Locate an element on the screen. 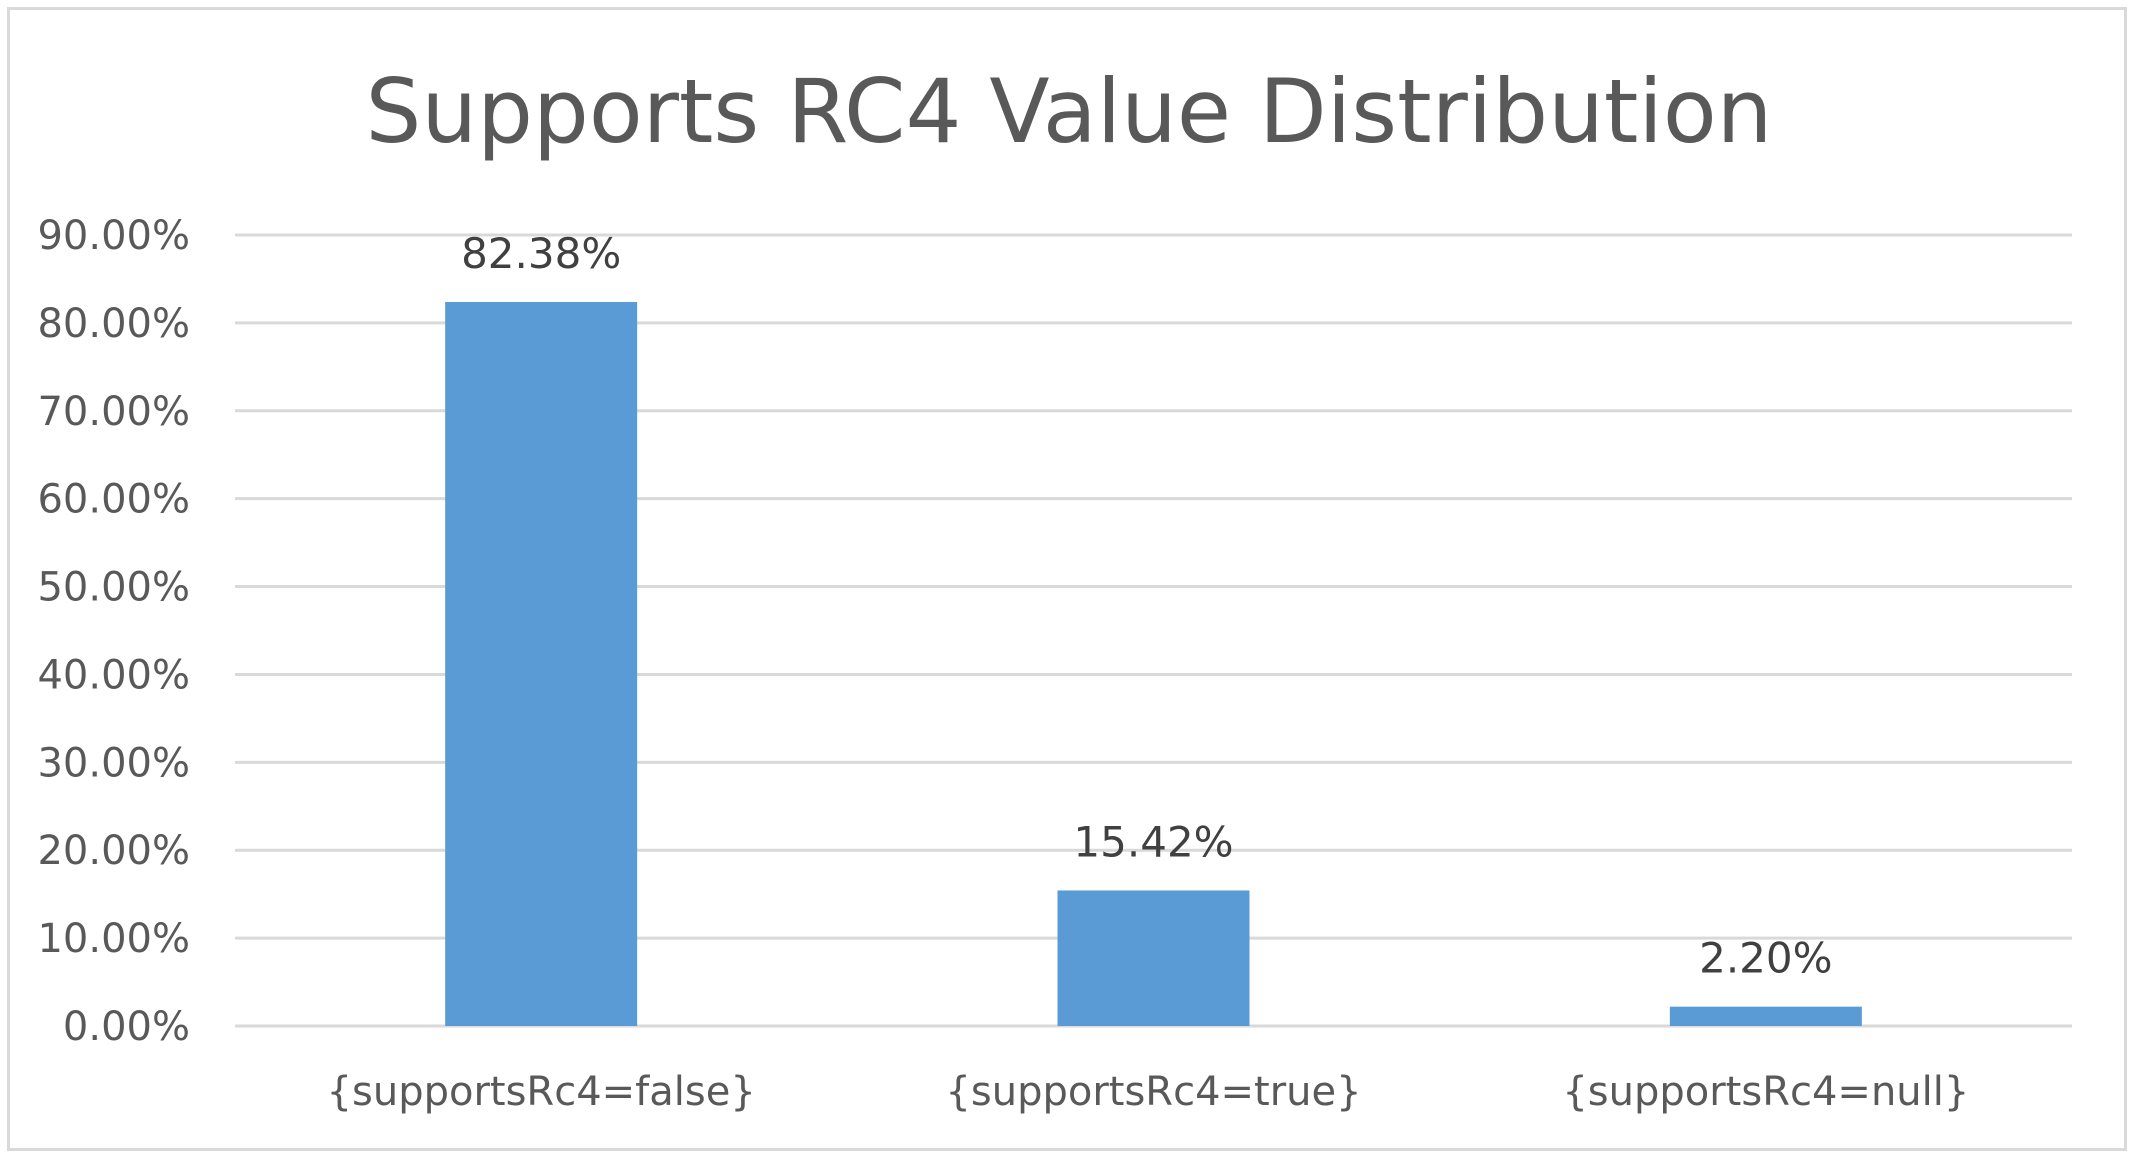 Image resolution: width=2138 pixels, height=1161 pixels. y-tick-label: 80.00% is located at coordinates (113, 324).